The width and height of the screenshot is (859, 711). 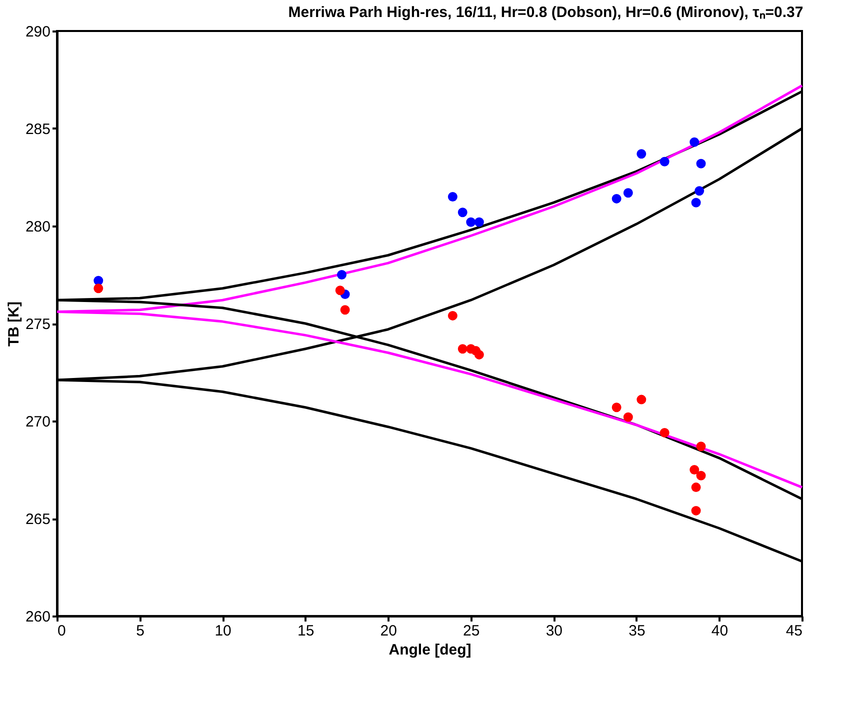 What do you see at coordinates (794, 631) in the screenshot?
I see `x-tick-label: 45` at bounding box center [794, 631].